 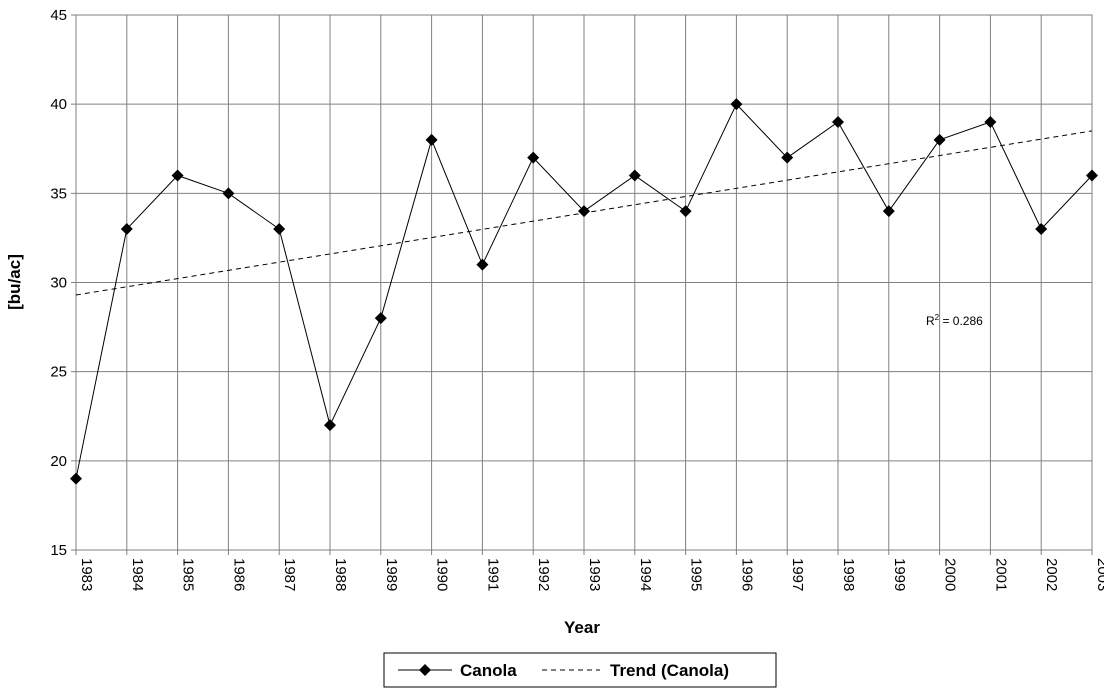 I want to click on x-tick-label: 1983, so click(x=86, y=574).